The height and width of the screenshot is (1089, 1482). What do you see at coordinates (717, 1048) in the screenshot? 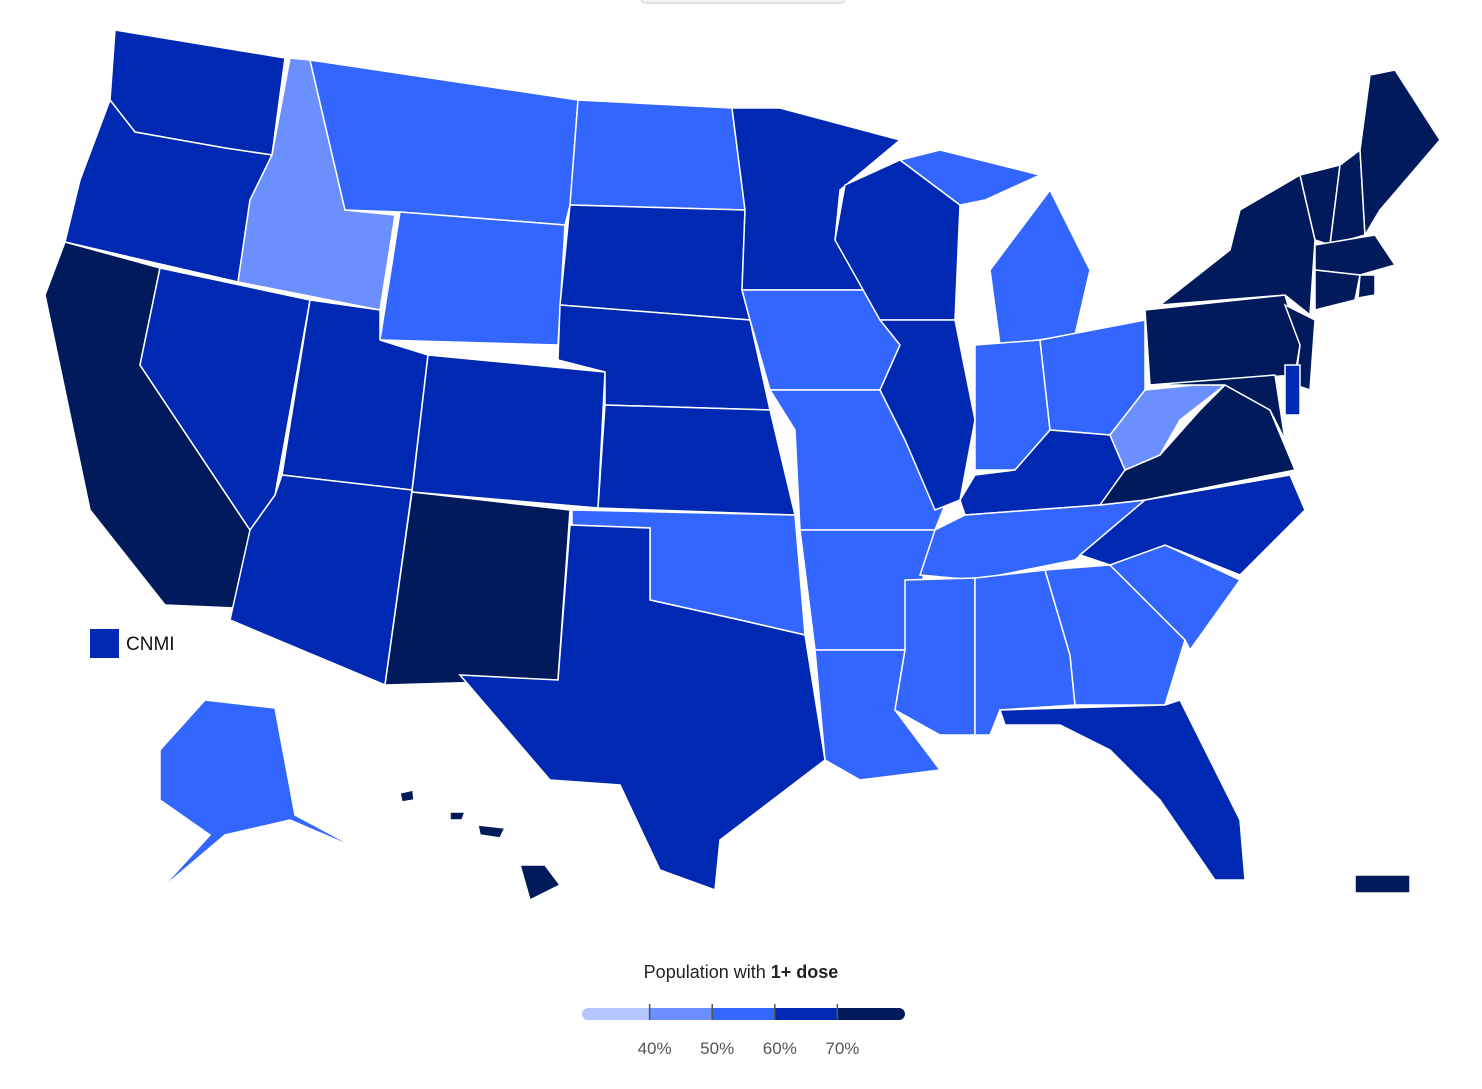
I see `legend-tick-label: 50%` at bounding box center [717, 1048].